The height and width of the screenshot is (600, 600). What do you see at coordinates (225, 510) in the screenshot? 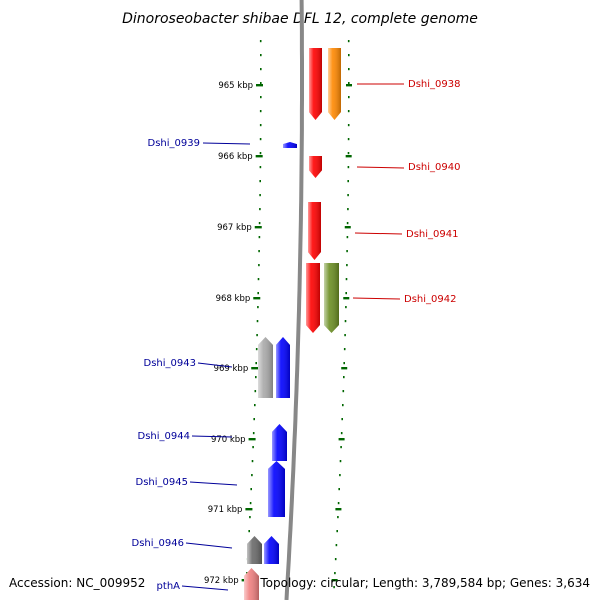
I see `tick-label: 971 kbp` at bounding box center [225, 510].